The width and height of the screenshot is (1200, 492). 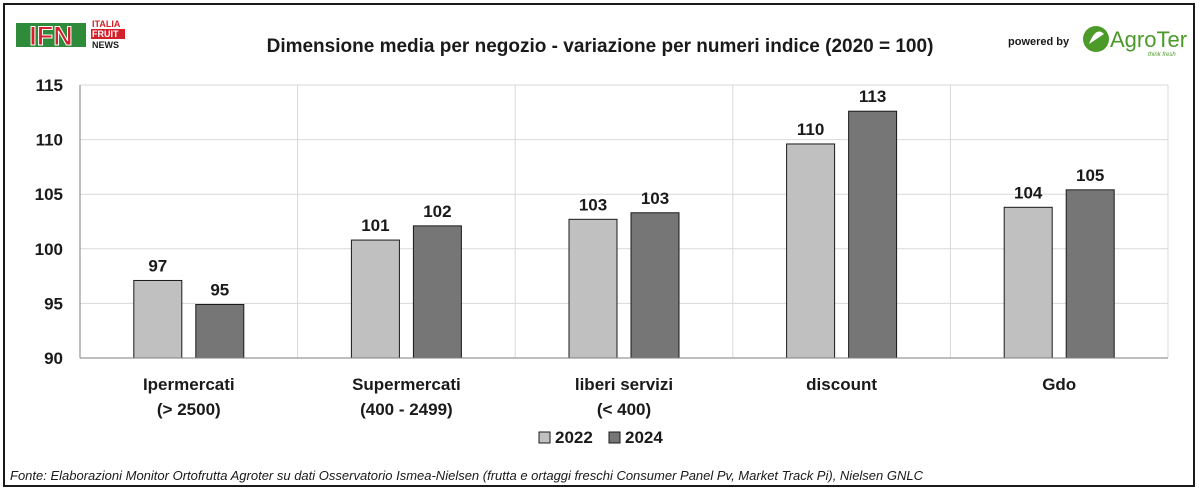 What do you see at coordinates (600, 437) in the screenshot?
I see `legend: 2022 2024` at bounding box center [600, 437].